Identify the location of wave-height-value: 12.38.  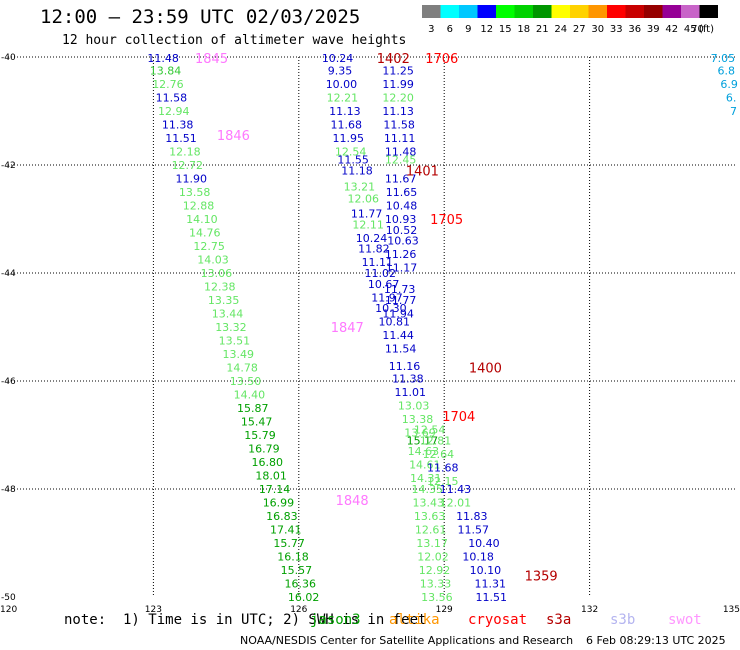
(220, 287).